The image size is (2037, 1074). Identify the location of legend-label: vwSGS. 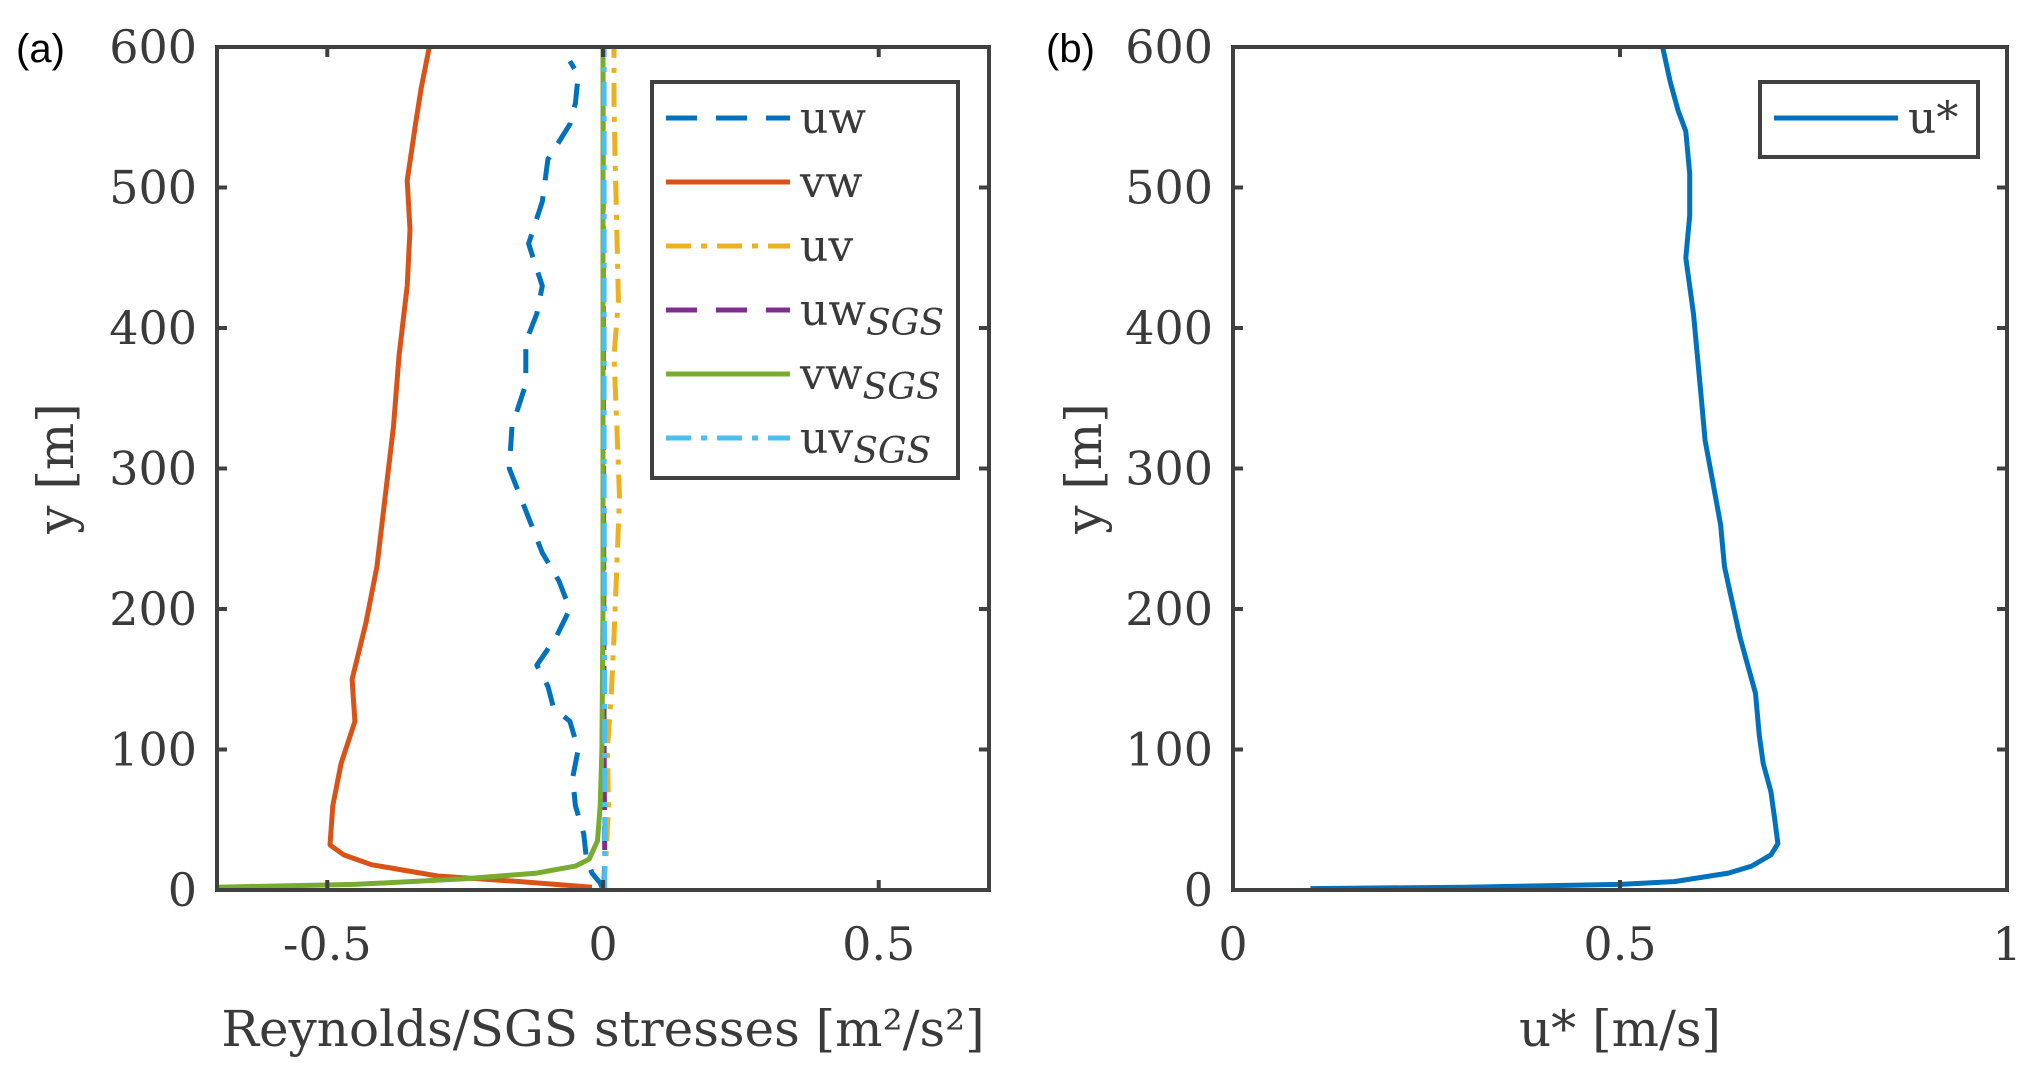
(870, 378).